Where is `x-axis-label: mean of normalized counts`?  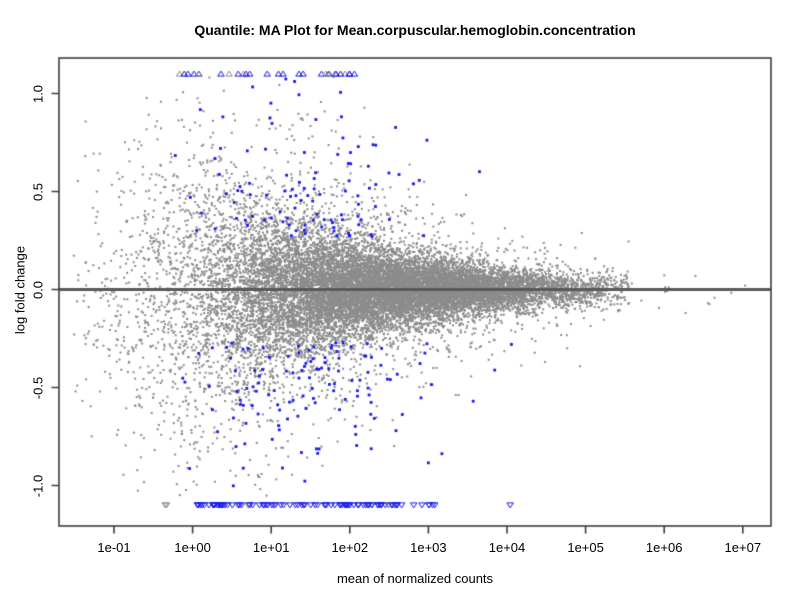
x-axis-label: mean of normalized counts is located at coordinates (415, 578).